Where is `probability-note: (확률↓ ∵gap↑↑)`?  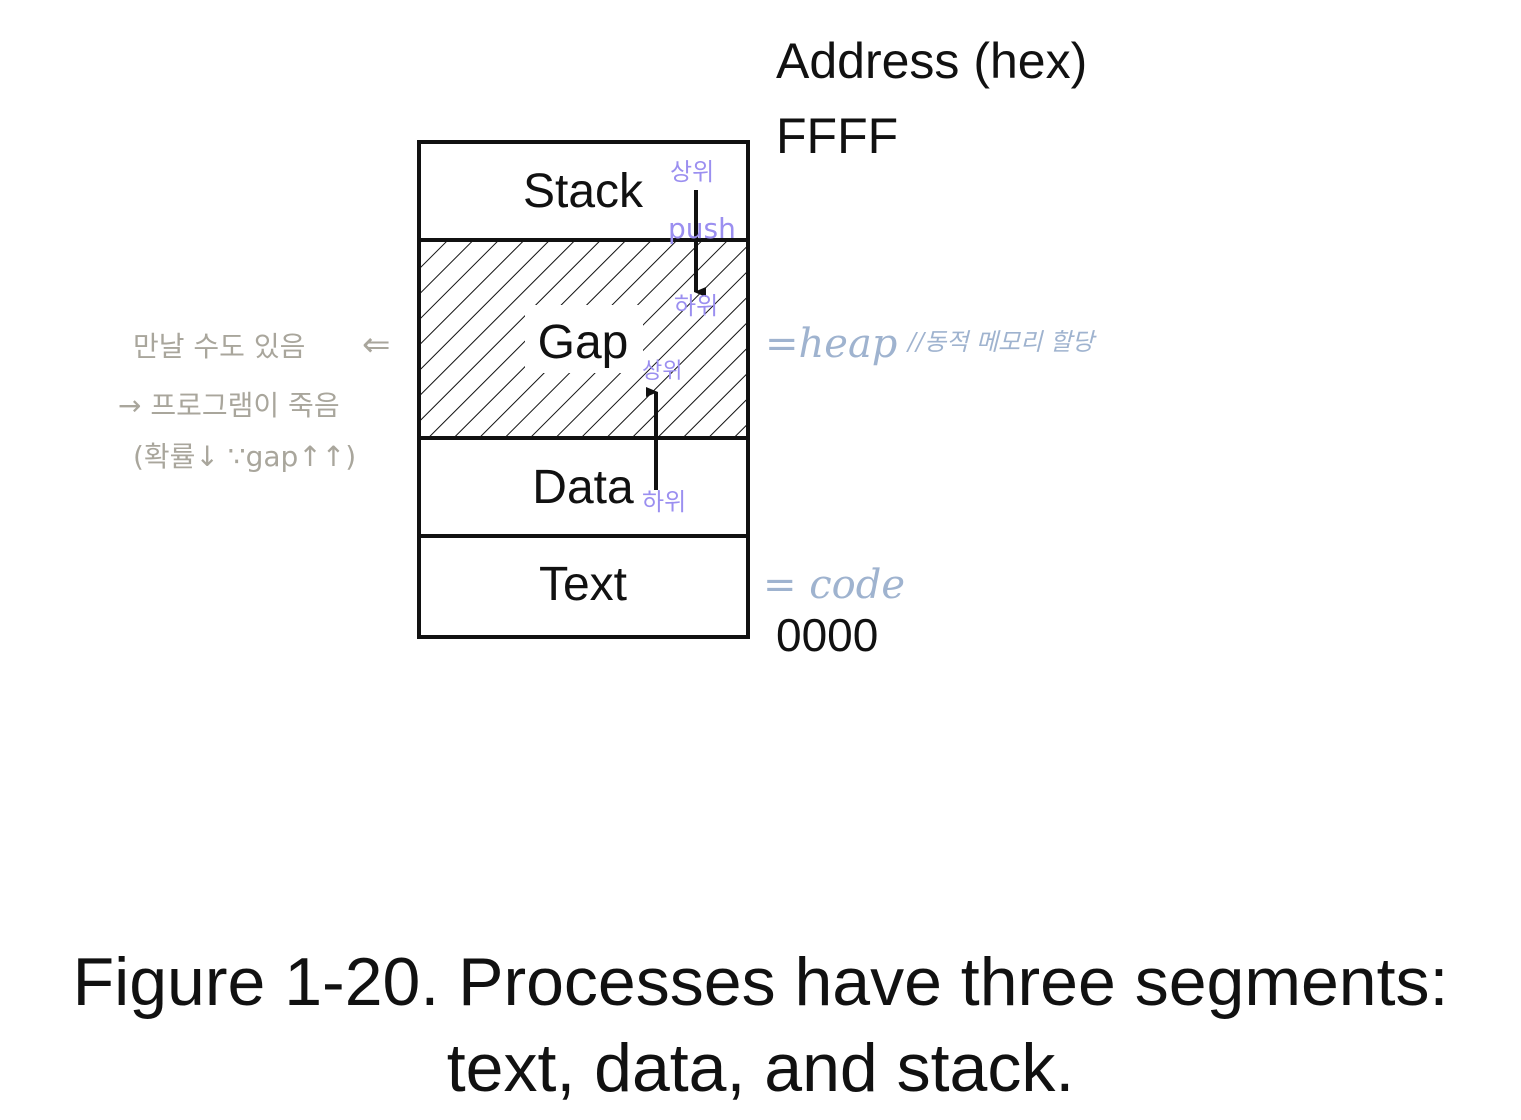 probability-note: (확률↓ ∵gap↑↑) is located at coordinates (244, 456).